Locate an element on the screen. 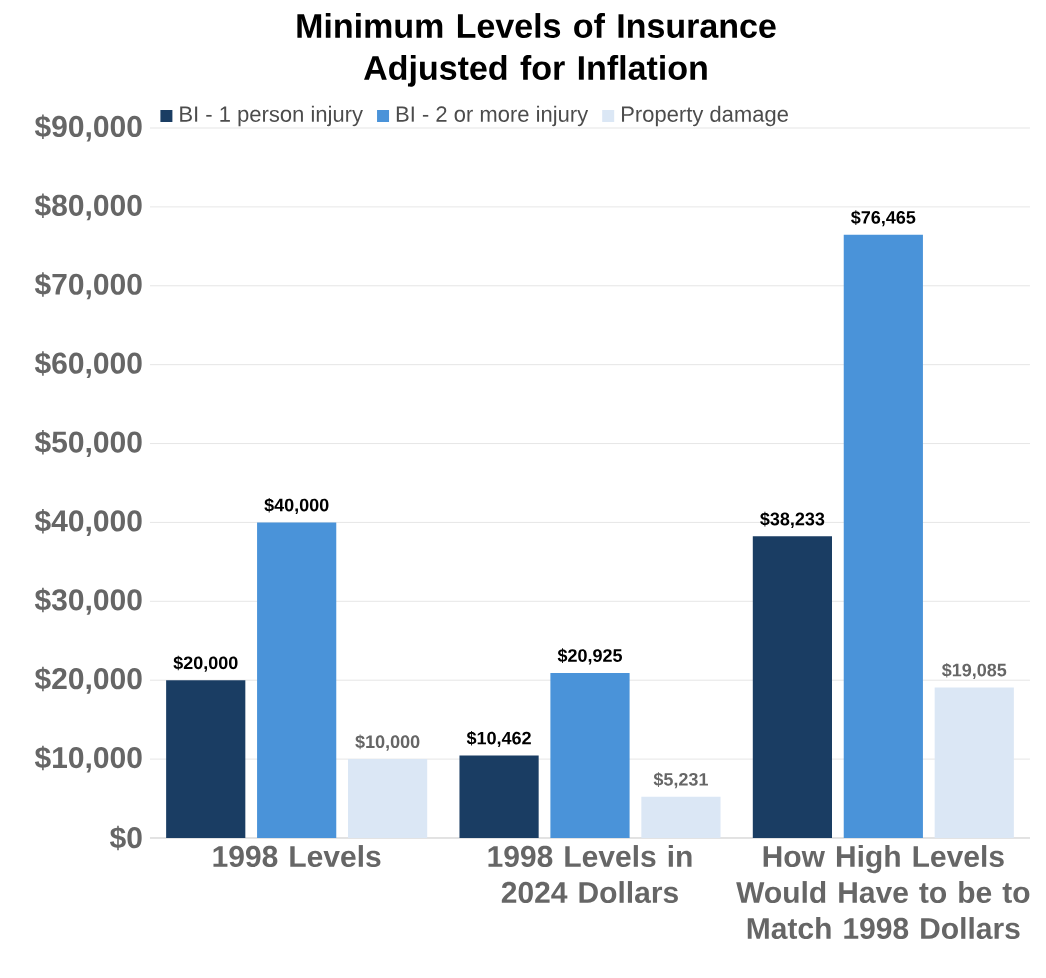 Image resolution: width=1046 pixels, height=978 pixels. x-tick-label: How High Levels Would Have to be to Match 1998 Dollars is located at coordinates (883, 892).